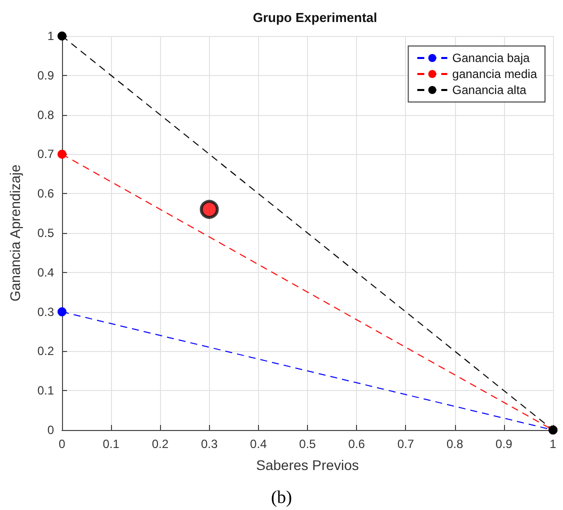 The width and height of the screenshot is (563, 510). What do you see at coordinates (281, 497) in the screenshot?
I see `text: (b)` at bounding box center [281, 497].